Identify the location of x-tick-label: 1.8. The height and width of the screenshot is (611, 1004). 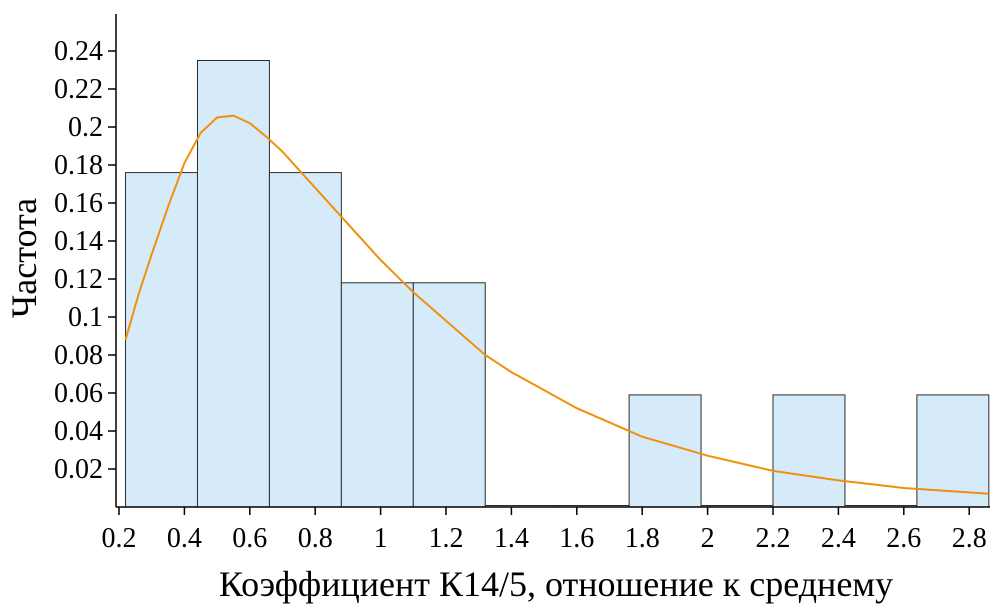
(642, 538).